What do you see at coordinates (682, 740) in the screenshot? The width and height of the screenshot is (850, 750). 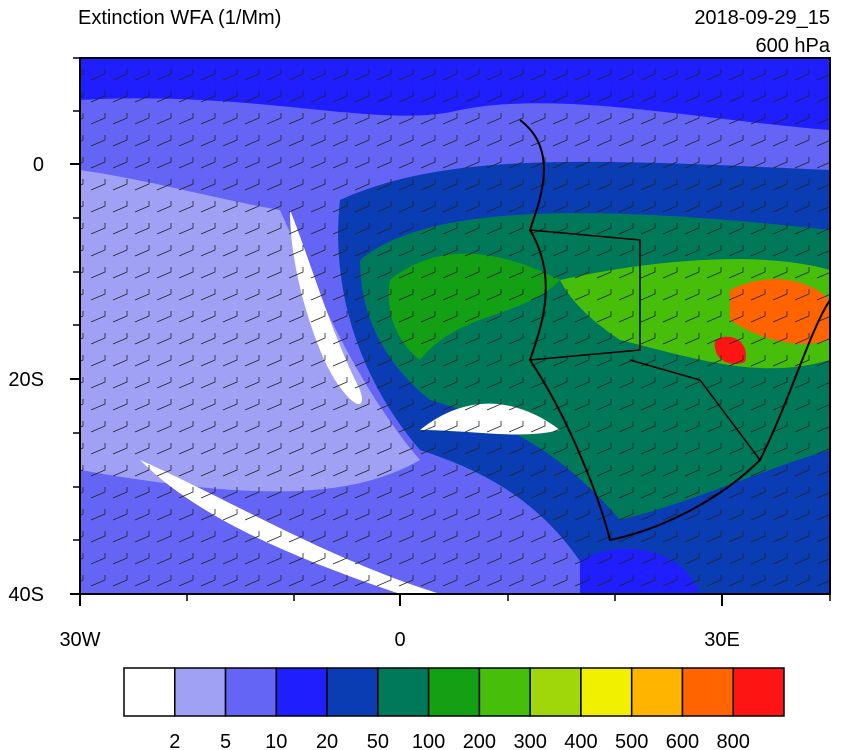 I see `colorbar-label: 600` at bounding box center [682, 740].